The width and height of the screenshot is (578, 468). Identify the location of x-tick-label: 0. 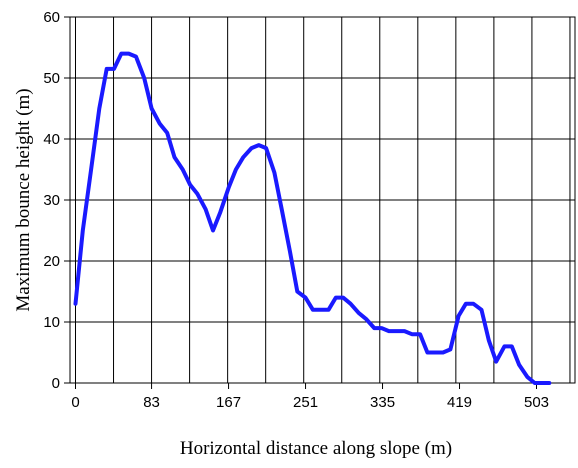
(75, 402).